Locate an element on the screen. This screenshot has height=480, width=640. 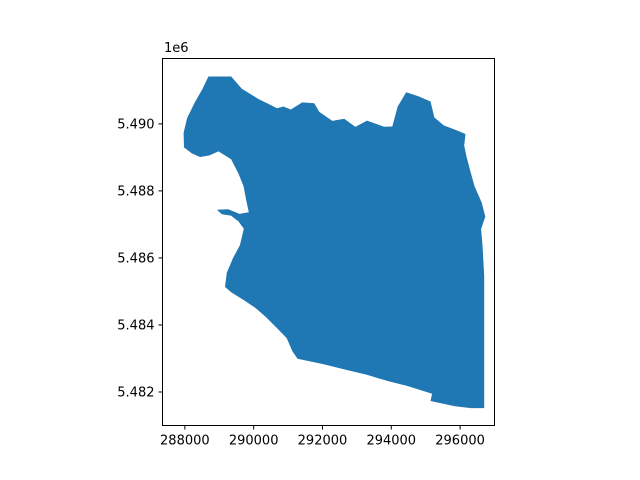
y-tick-label: 5.488 is located at coordinates (135, 191).